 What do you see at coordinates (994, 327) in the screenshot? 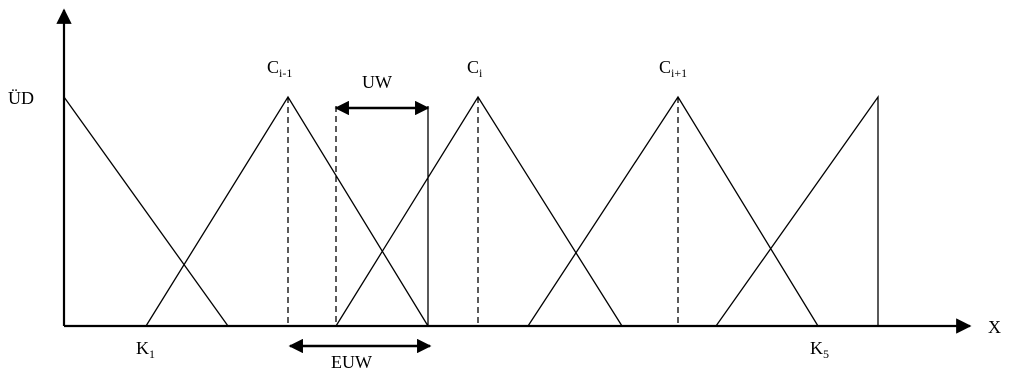
I see `x-axis-label: X` at bounding box center [994, 327].